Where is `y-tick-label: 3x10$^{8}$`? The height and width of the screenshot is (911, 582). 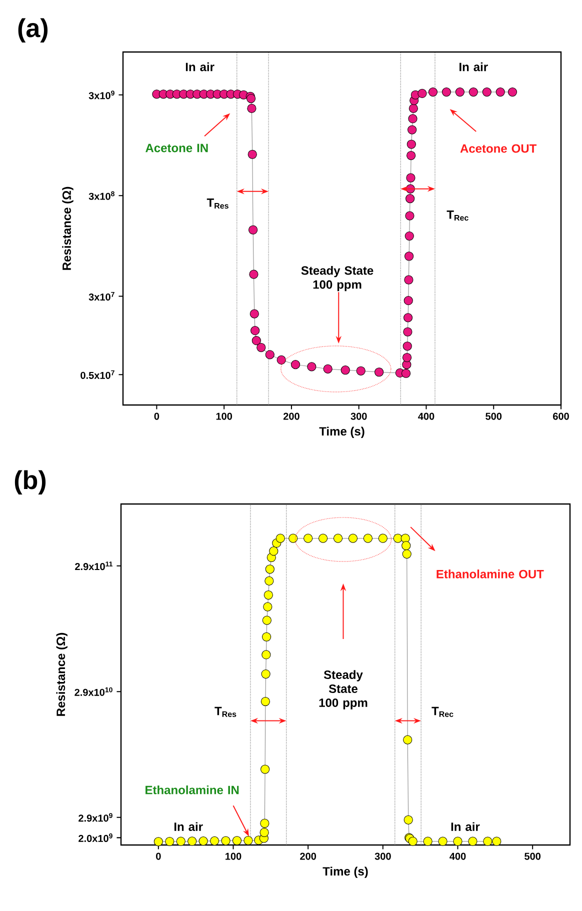 y-tick-label: 3x10$^{8}$ is located at coordinates (101, 195).